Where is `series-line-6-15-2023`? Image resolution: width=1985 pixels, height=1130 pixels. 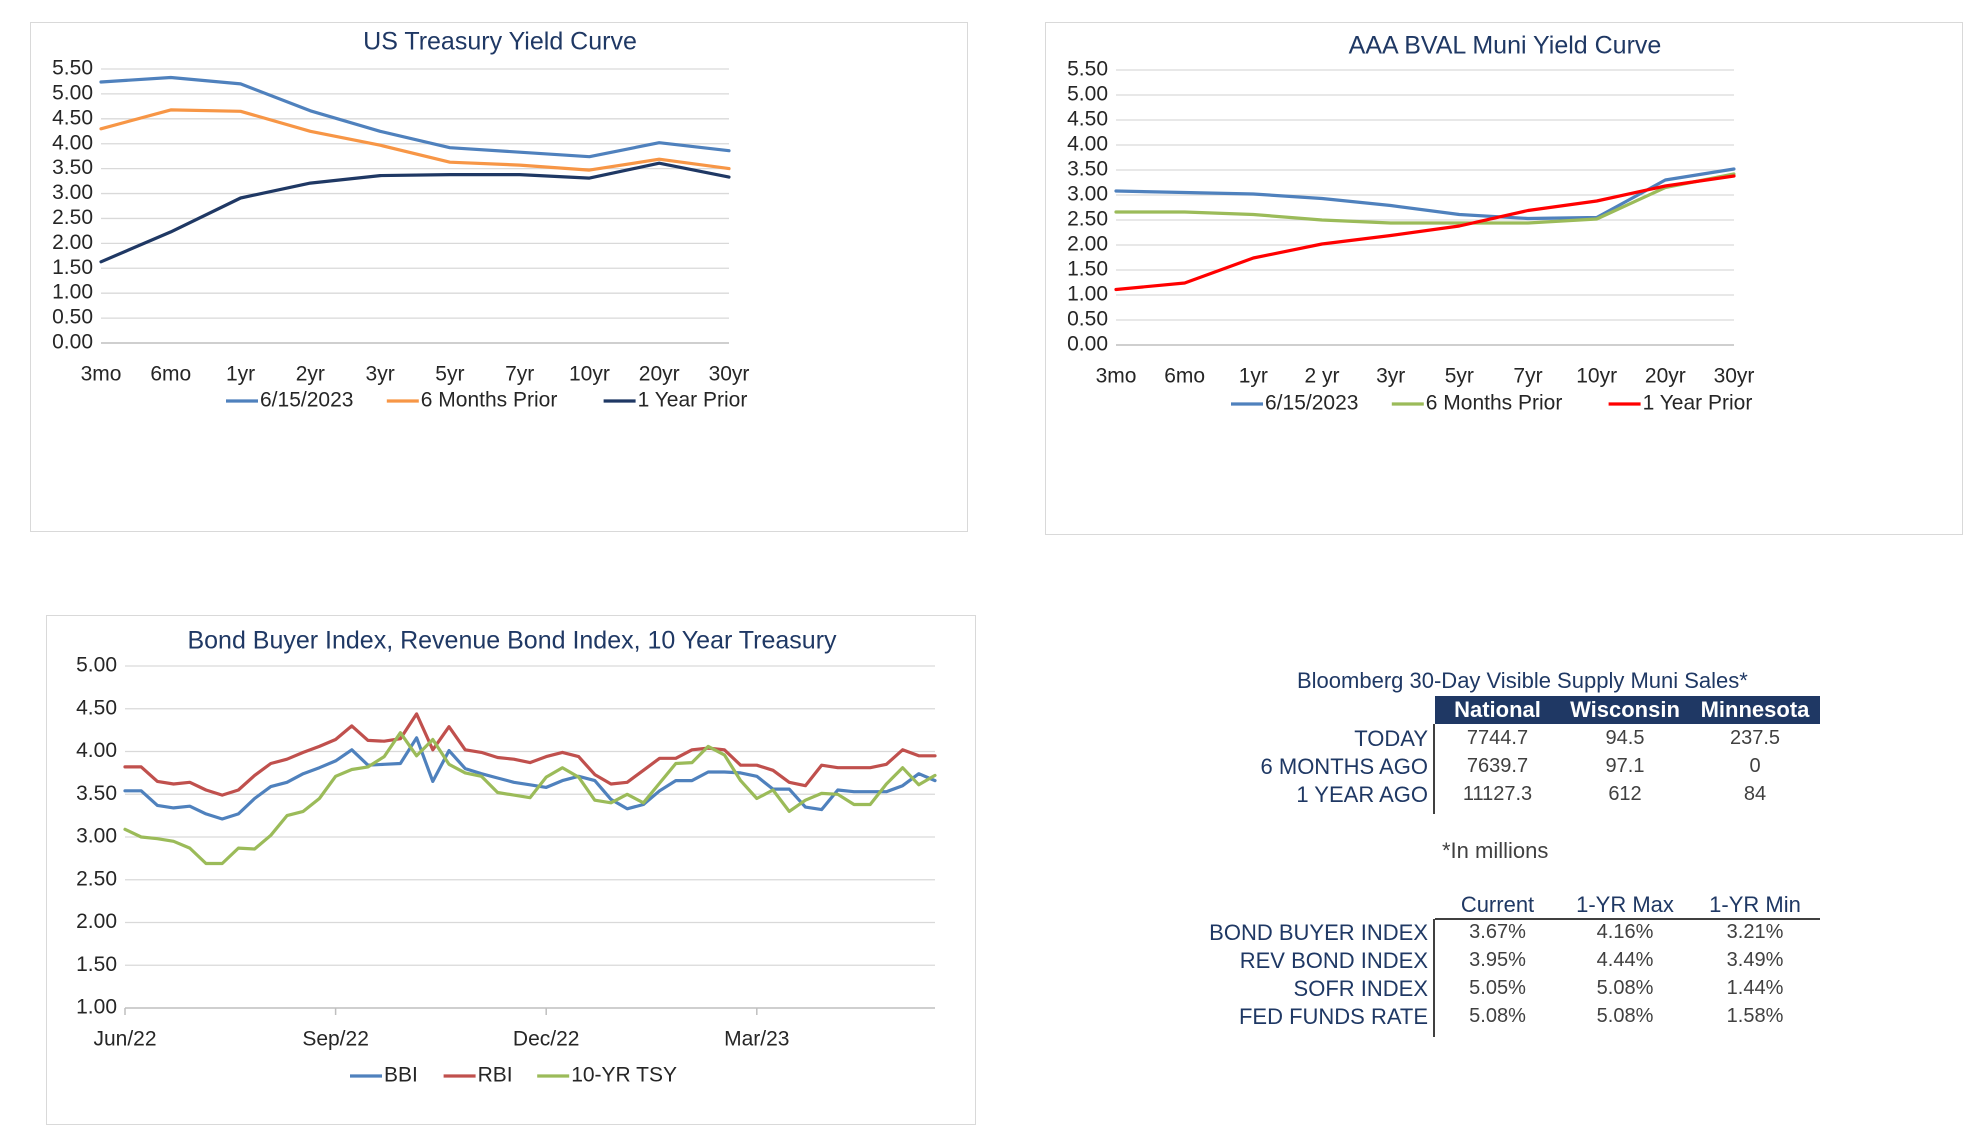 series-line-6-15-2023 is located at coordinates (1425, 194).